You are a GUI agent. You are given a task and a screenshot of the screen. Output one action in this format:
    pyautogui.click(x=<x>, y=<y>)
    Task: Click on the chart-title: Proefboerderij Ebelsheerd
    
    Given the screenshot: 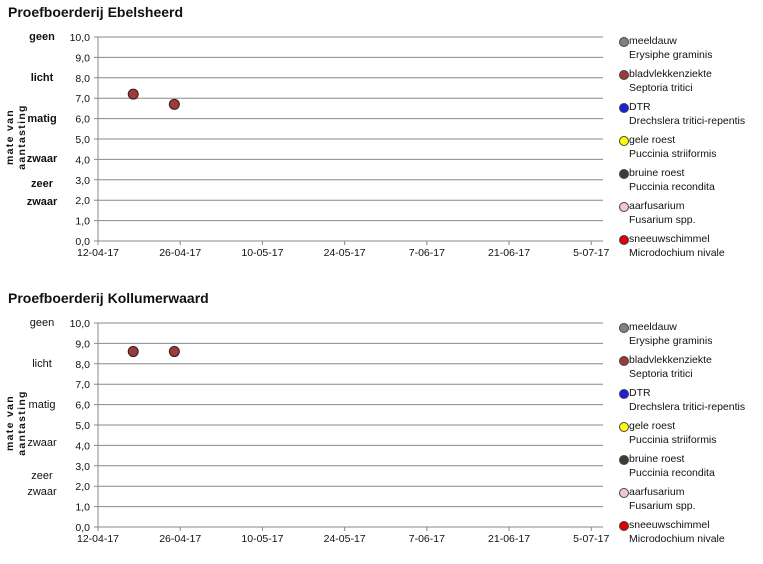 What is the action you would take?
    pyautogui.click(x=96, y=12)
    